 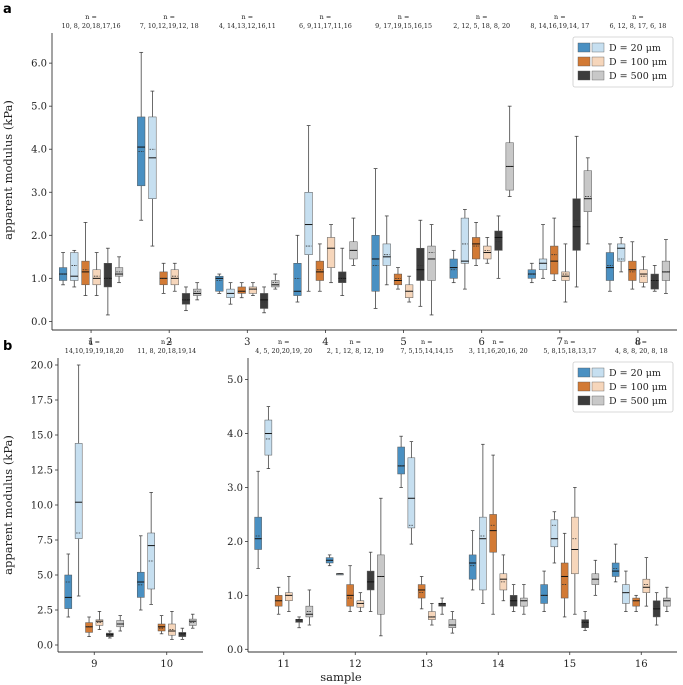 I want to click on legend-entry: D = 500 μm, so click(x=638, y=76).